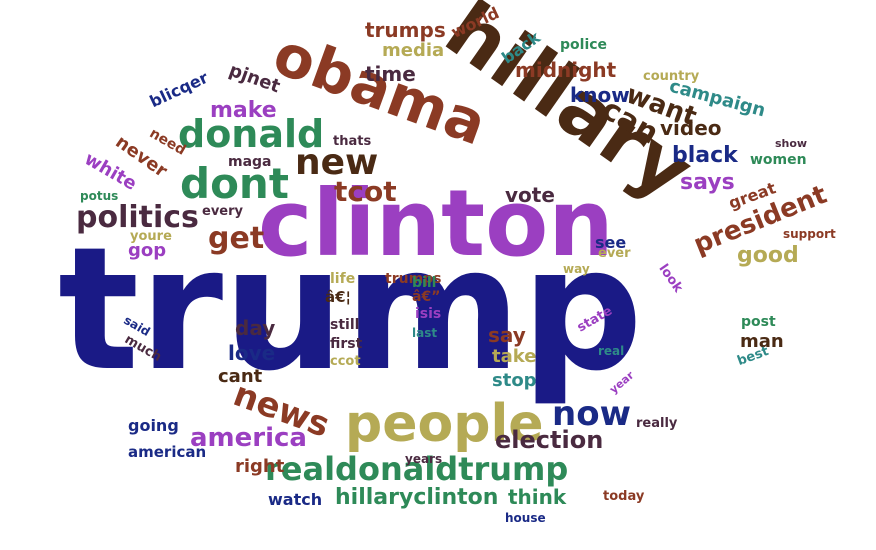 The image size is (876, 550). What do you see at coordinates (179, 89) in the screenshot?
I see `word-blicqer: blicqer` at bounding box center [179, 89].